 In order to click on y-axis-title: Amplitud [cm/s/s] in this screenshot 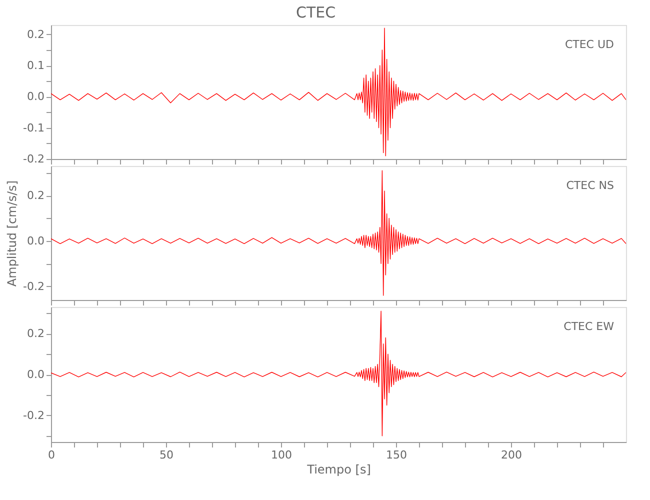, I will do `click(12, 233)`.